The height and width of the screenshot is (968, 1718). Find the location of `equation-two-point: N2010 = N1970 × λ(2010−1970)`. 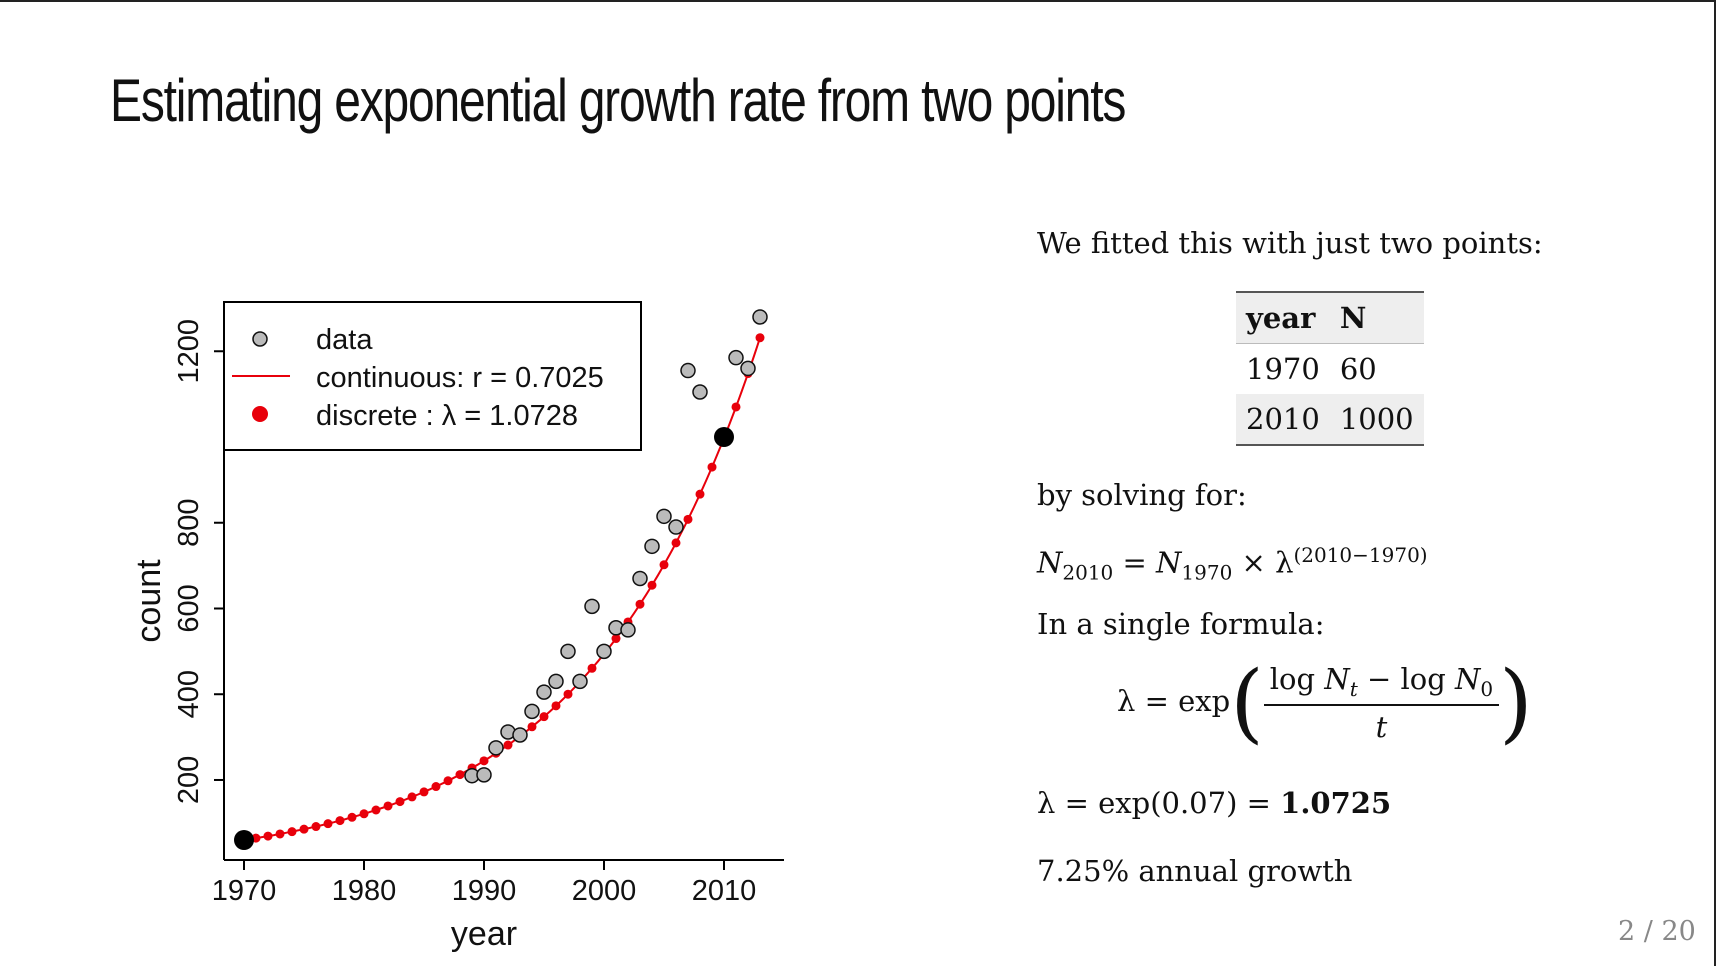

equation-two-point: N2010 = N1970 × λ(2010−1970) is located at coordinates (1232, 563).